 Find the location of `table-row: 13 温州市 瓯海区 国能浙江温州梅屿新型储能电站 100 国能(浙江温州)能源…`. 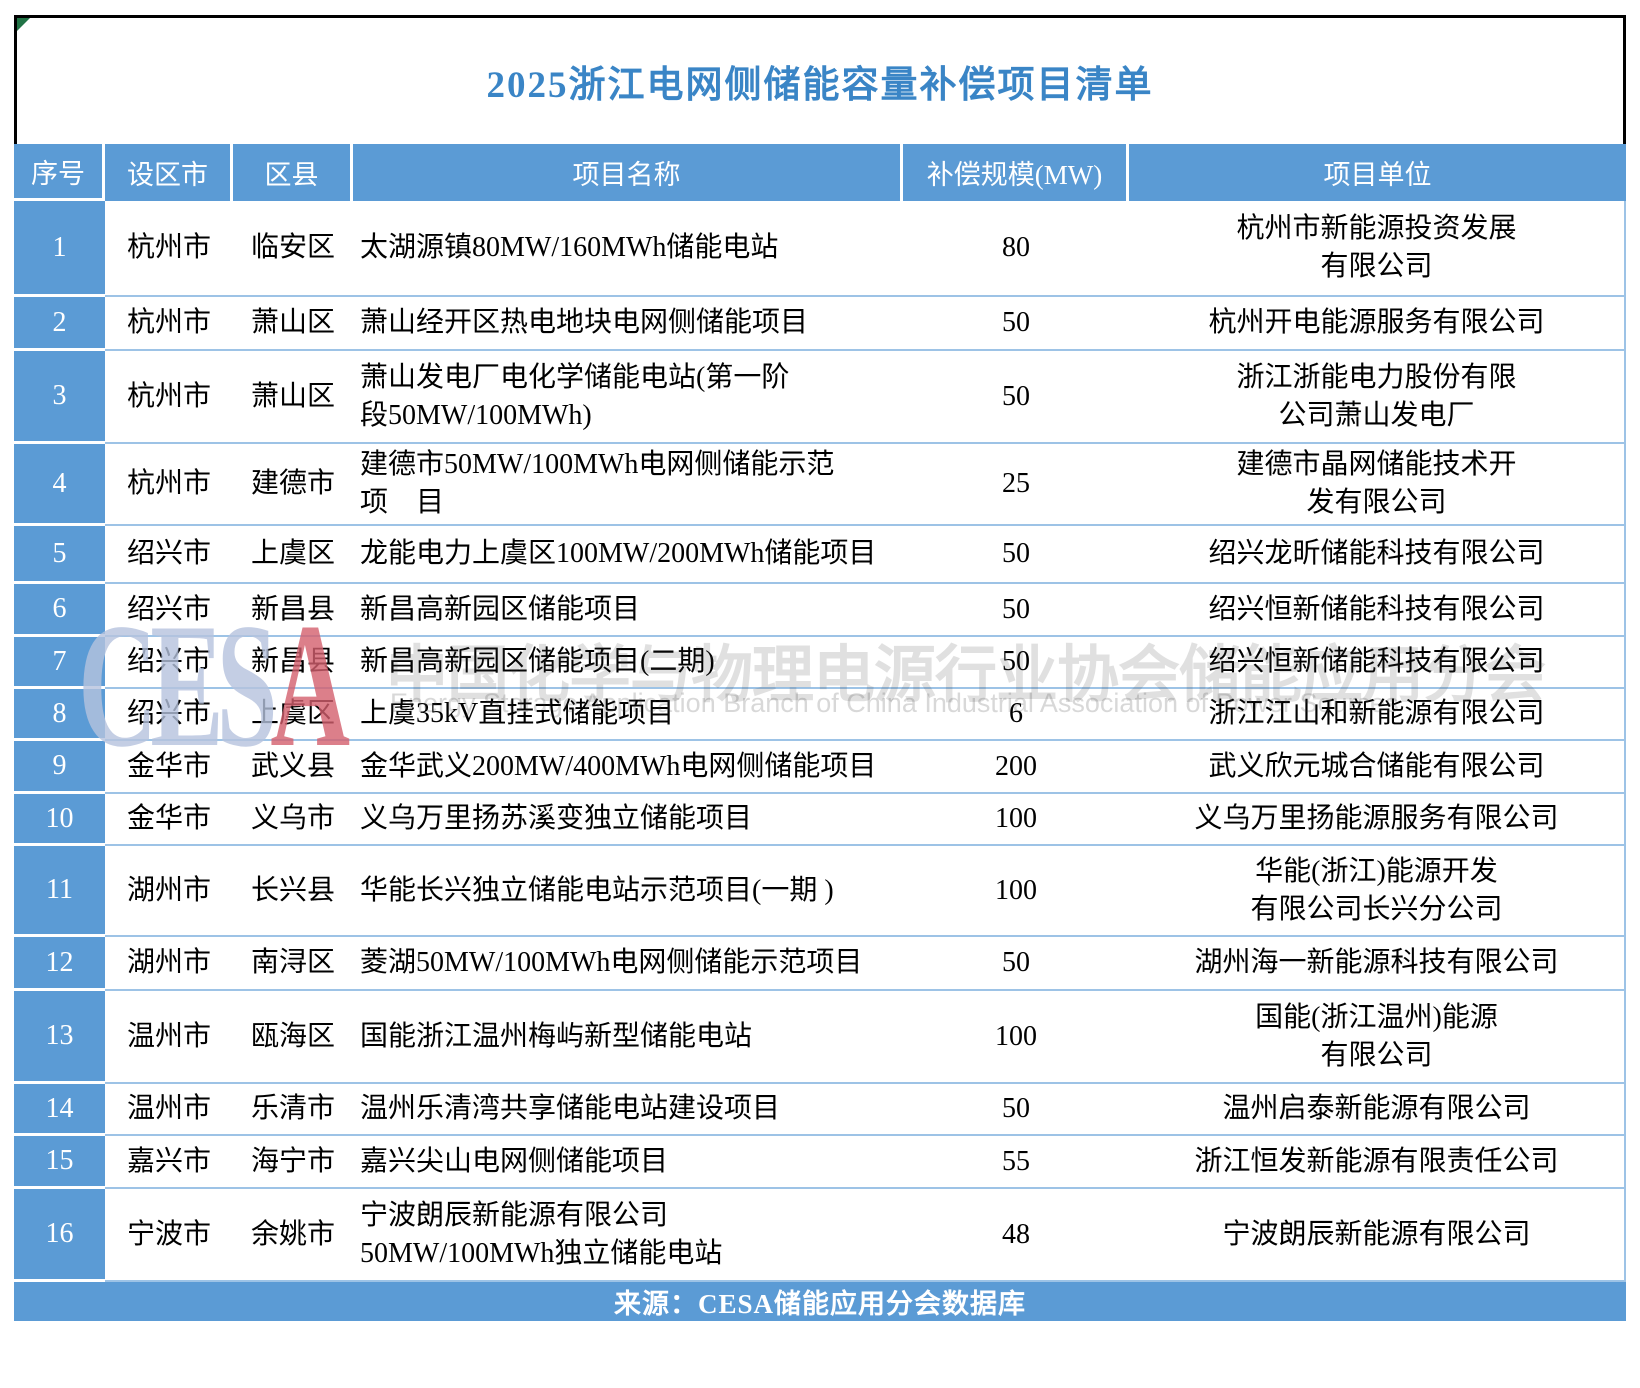

table-row: 13 温州市 瓯海区 国能浙江温州梅屿新型储能电站 100 国能(浙江温州)能源… is located at coordinates (820, 1037).